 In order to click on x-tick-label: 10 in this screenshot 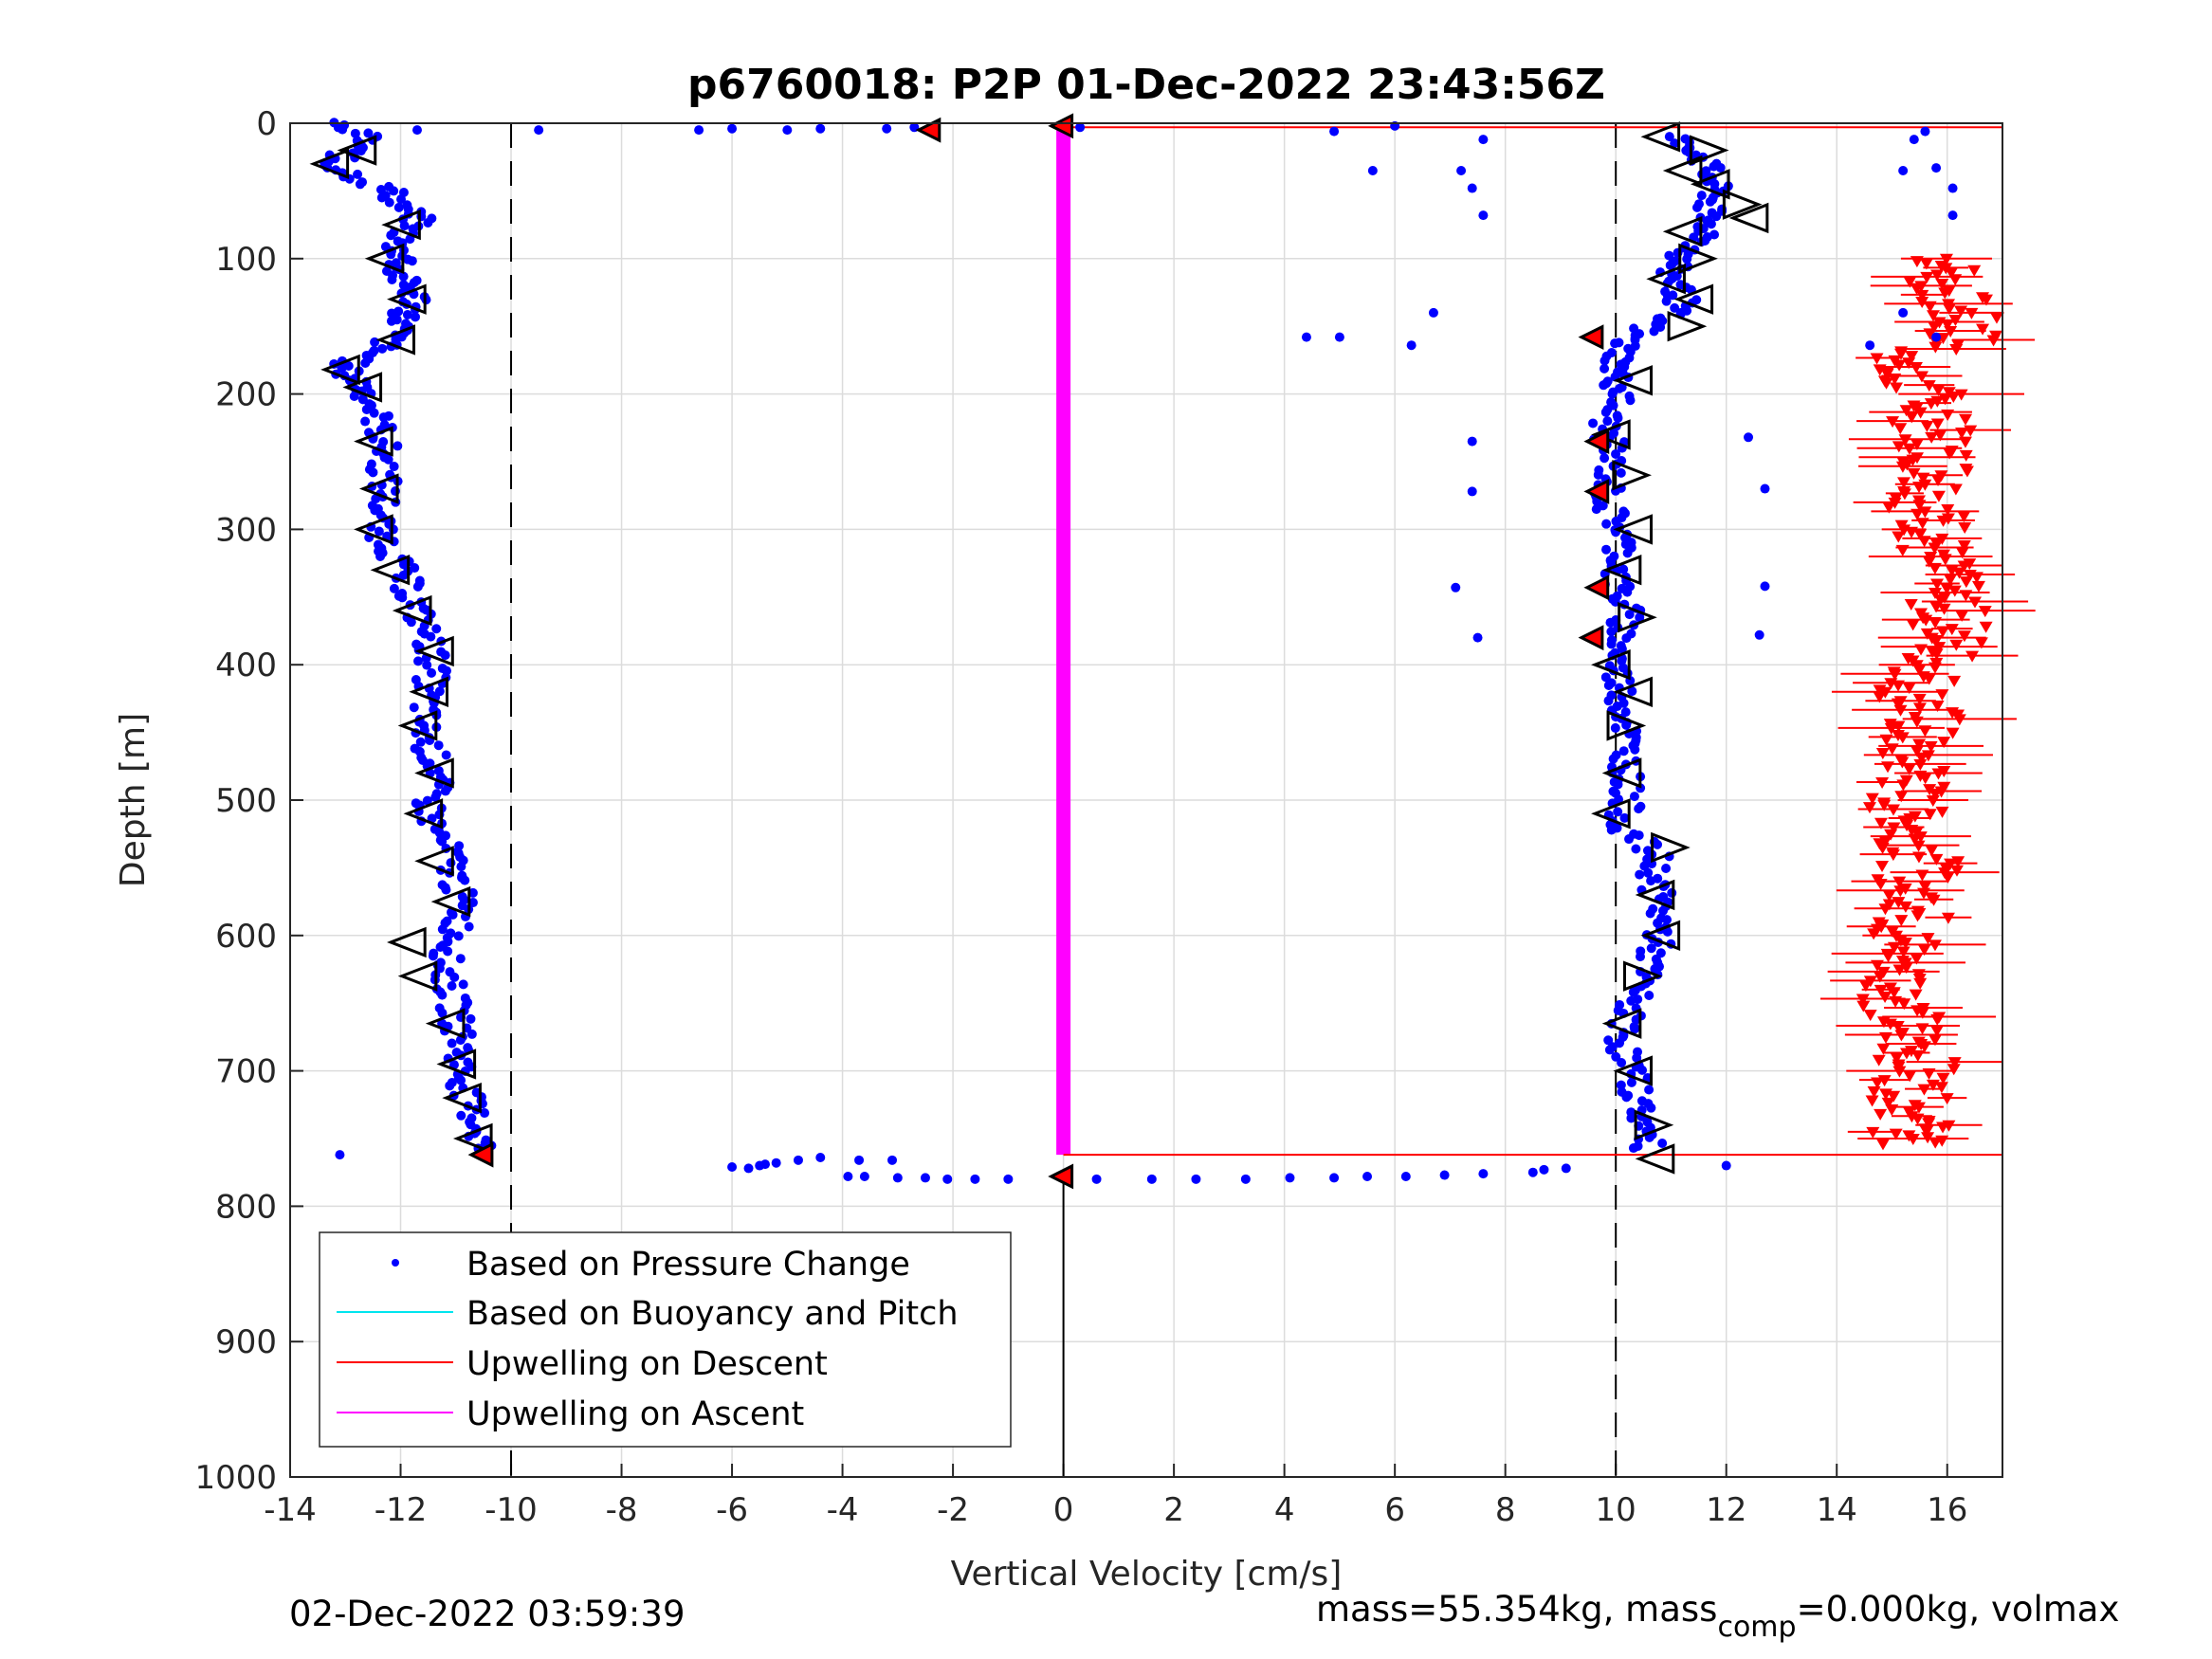, I will do `click(1616, 1510)`.